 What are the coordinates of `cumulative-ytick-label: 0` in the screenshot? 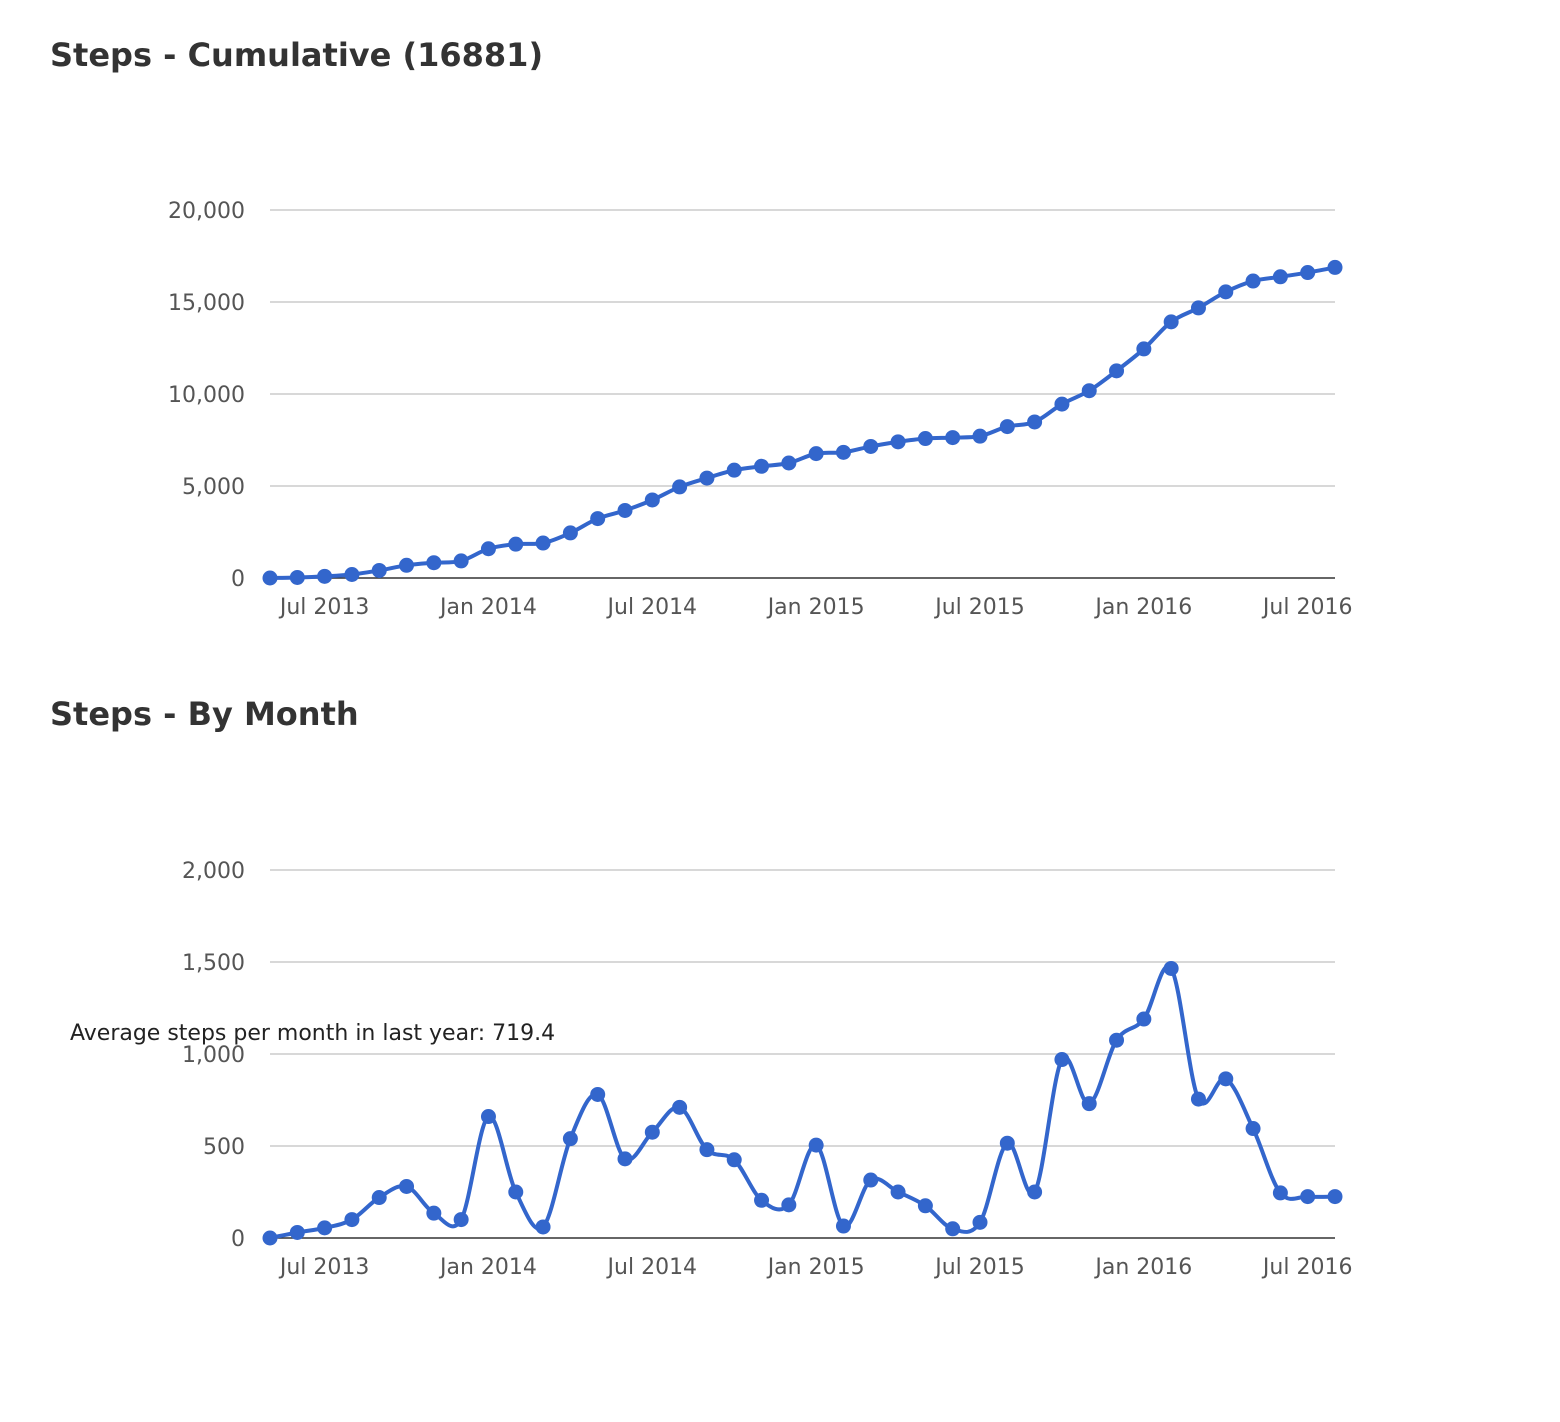 It's located at (238, 579).